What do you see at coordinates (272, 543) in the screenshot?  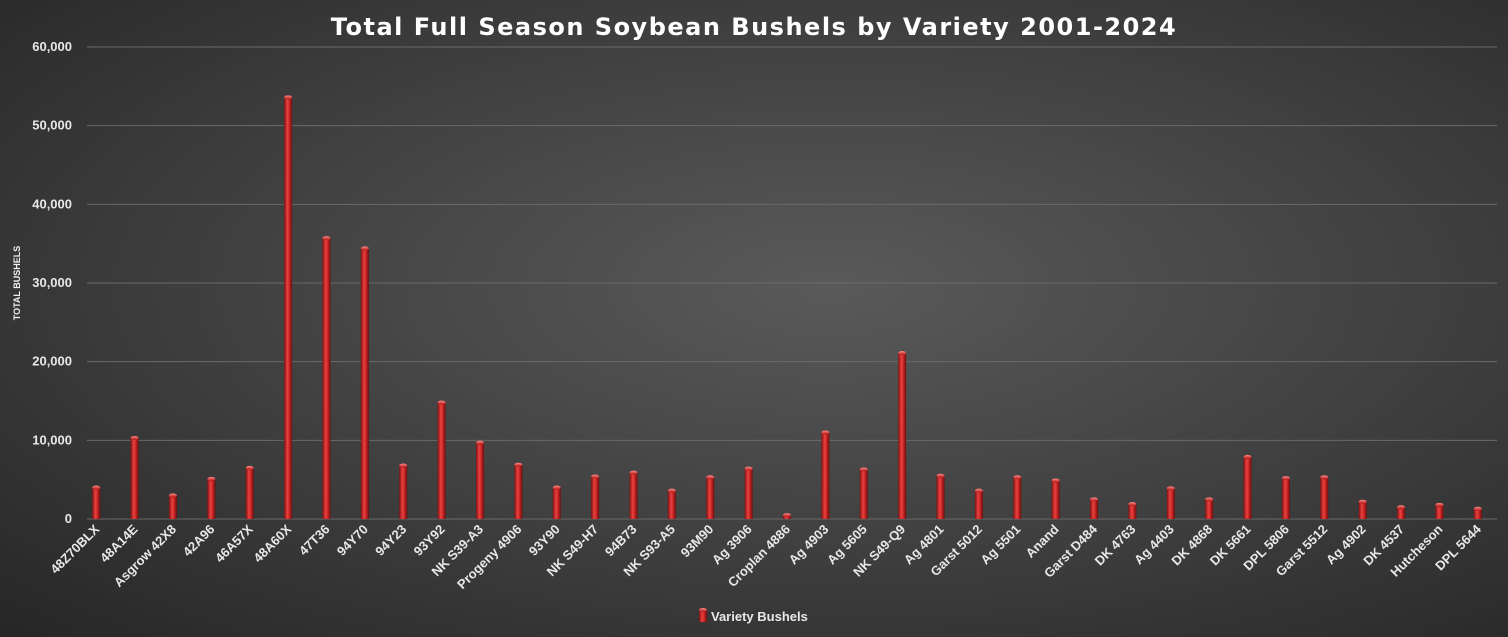 I see `x-tick-label: 48A60X` at bounding box center [272, 543].